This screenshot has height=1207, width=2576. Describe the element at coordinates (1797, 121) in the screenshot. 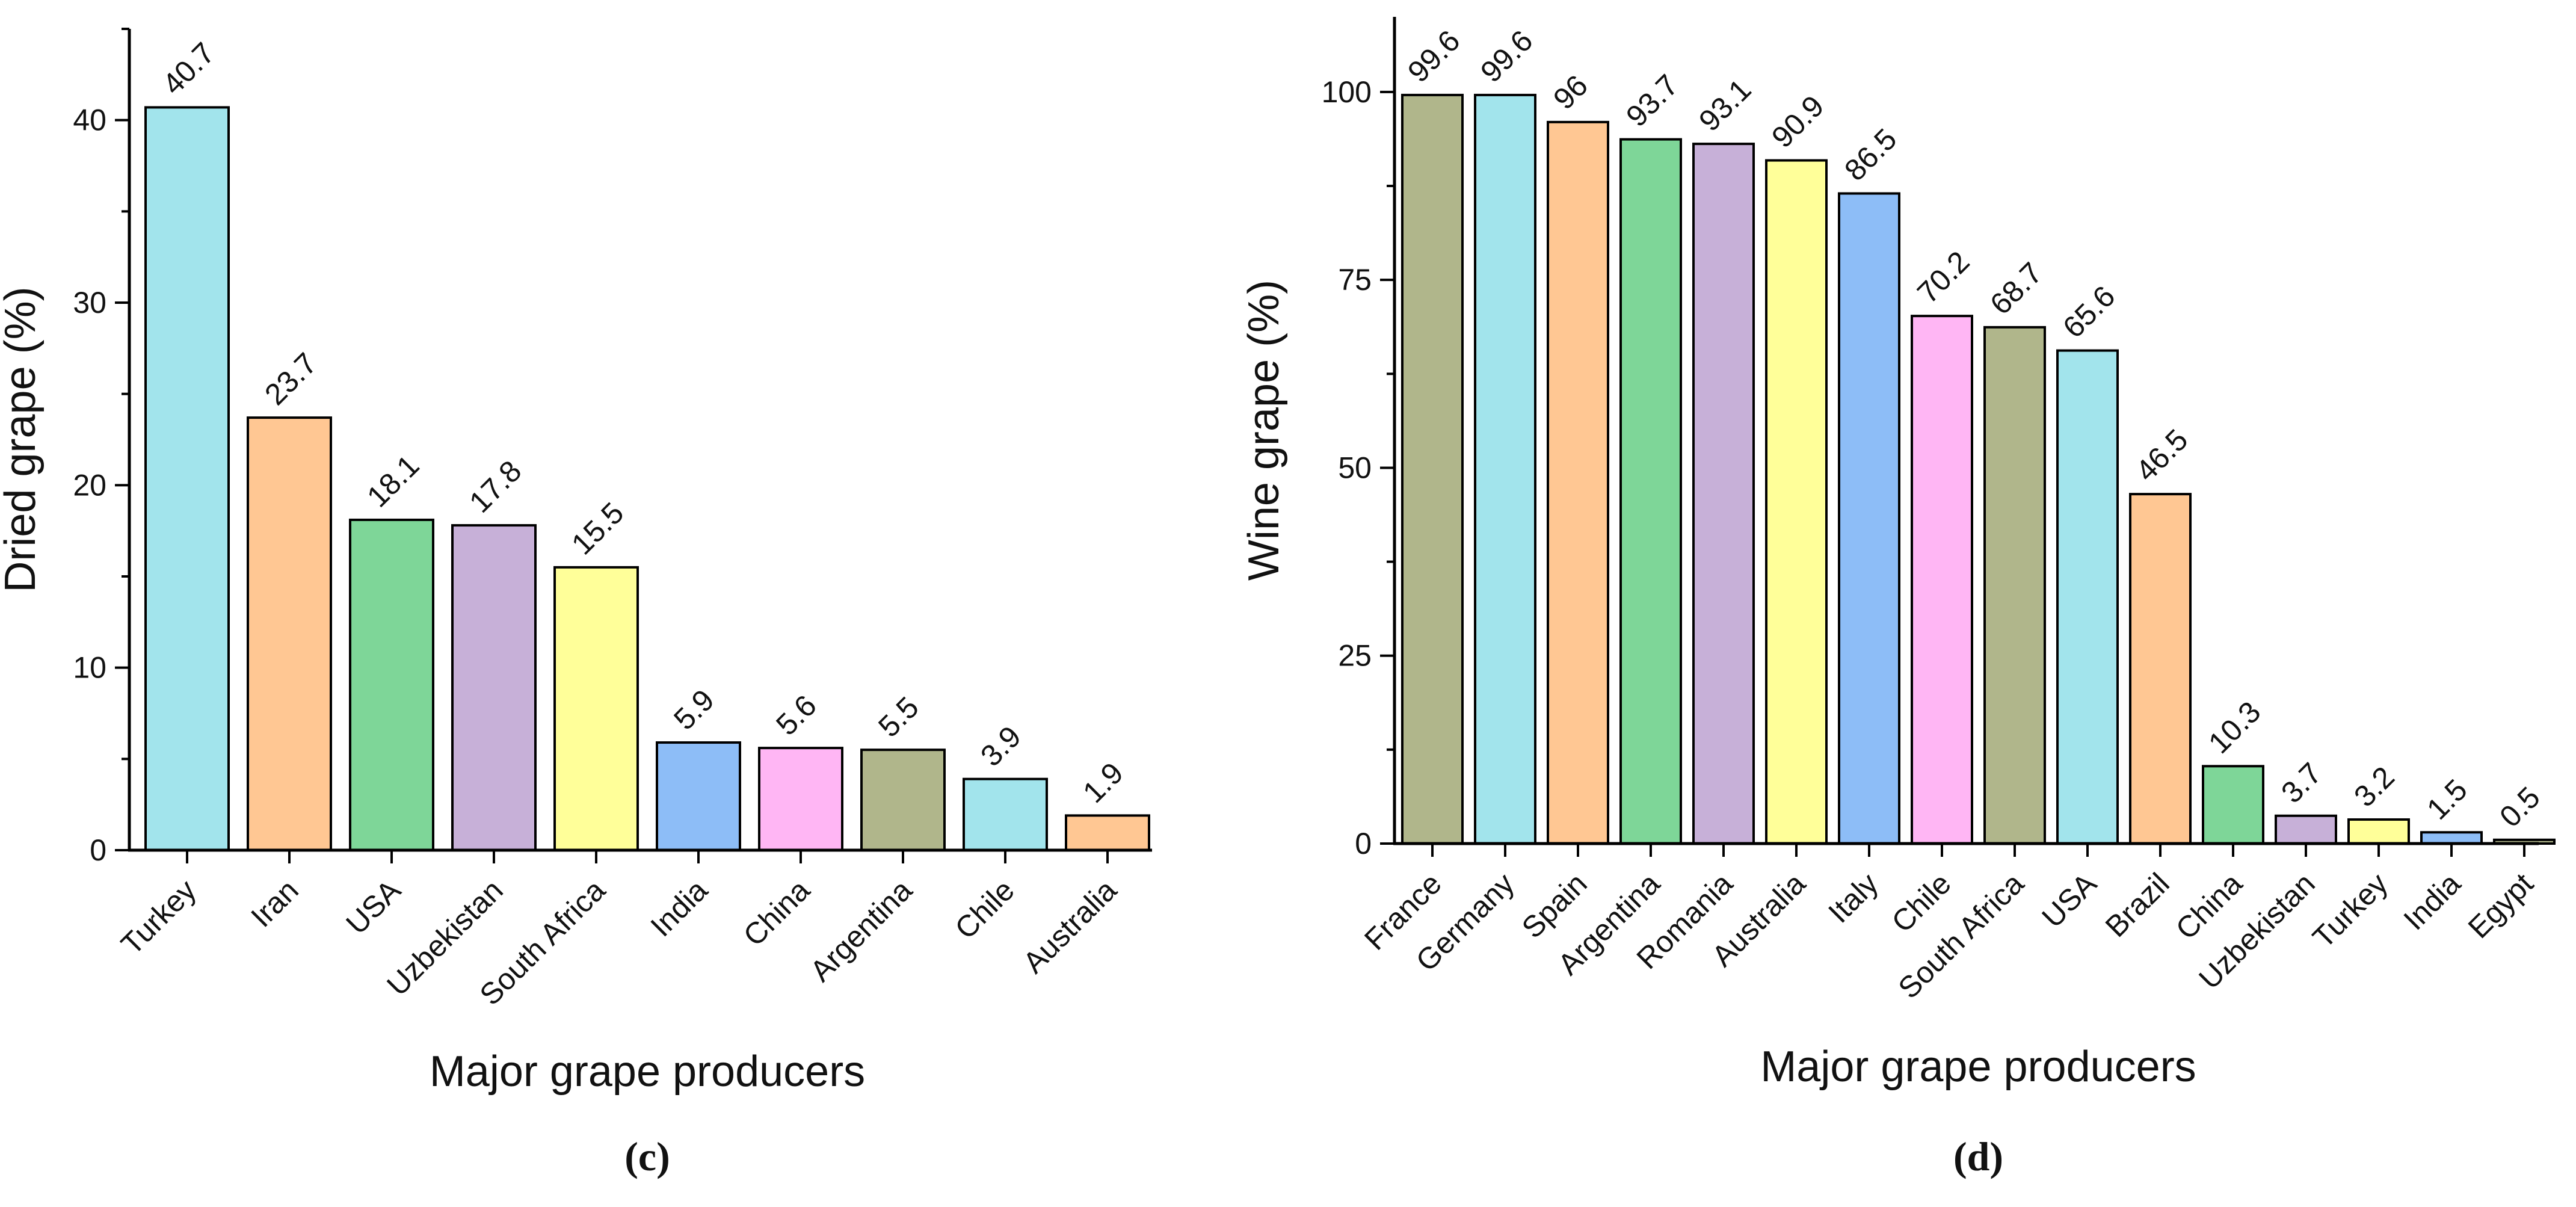

I see `value-label-d: 90.9` at that location.